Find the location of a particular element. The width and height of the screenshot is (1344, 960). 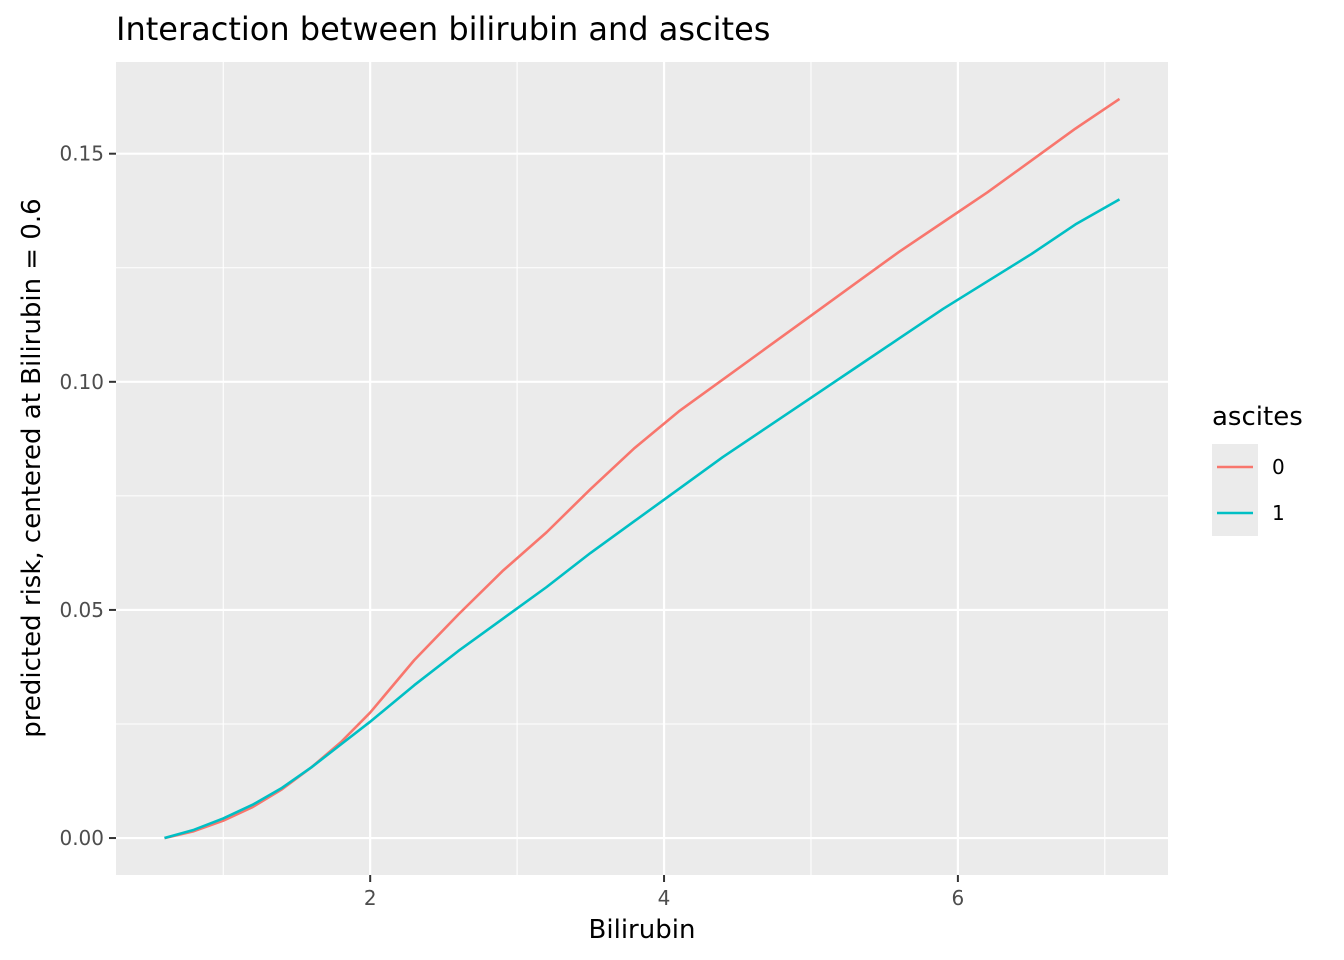

y-tick-label: 0.15 is located at coordinates (81, 154).